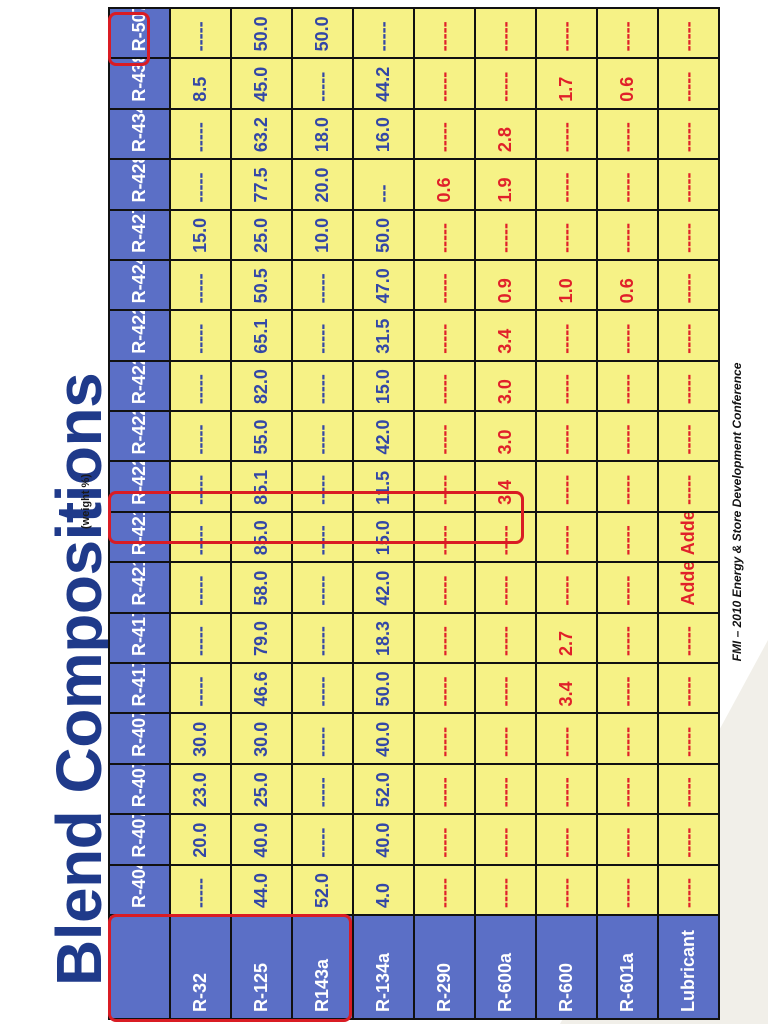 The image size is (768, 1024). I want to click on component-header-r-601a: R-601a, so click(627, 967).